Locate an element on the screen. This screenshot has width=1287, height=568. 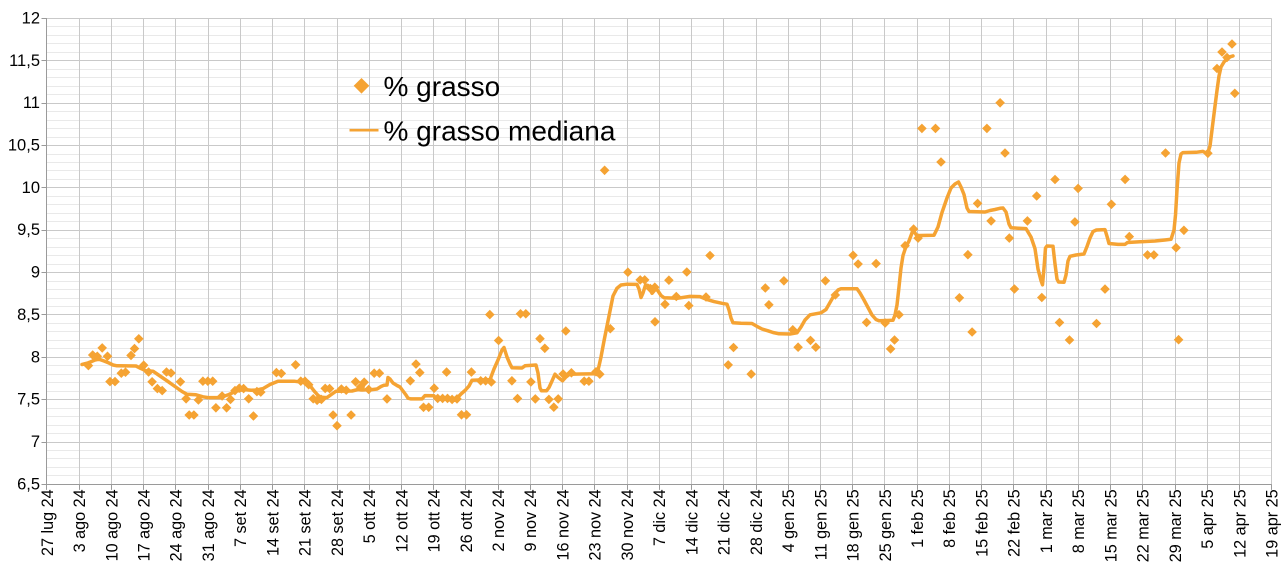
svg-text: 30 nov 24 is located at coordinates (628, 524).